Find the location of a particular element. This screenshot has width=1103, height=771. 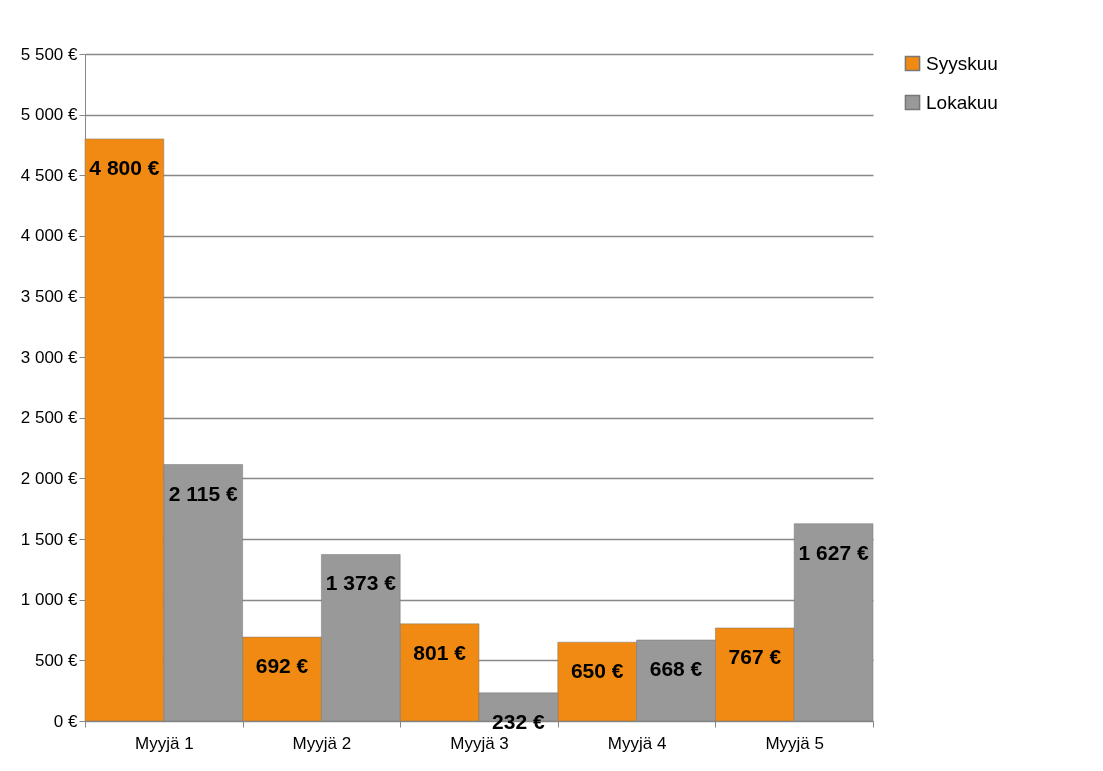

data-label: 801 € is located at coordinates (440, 652).